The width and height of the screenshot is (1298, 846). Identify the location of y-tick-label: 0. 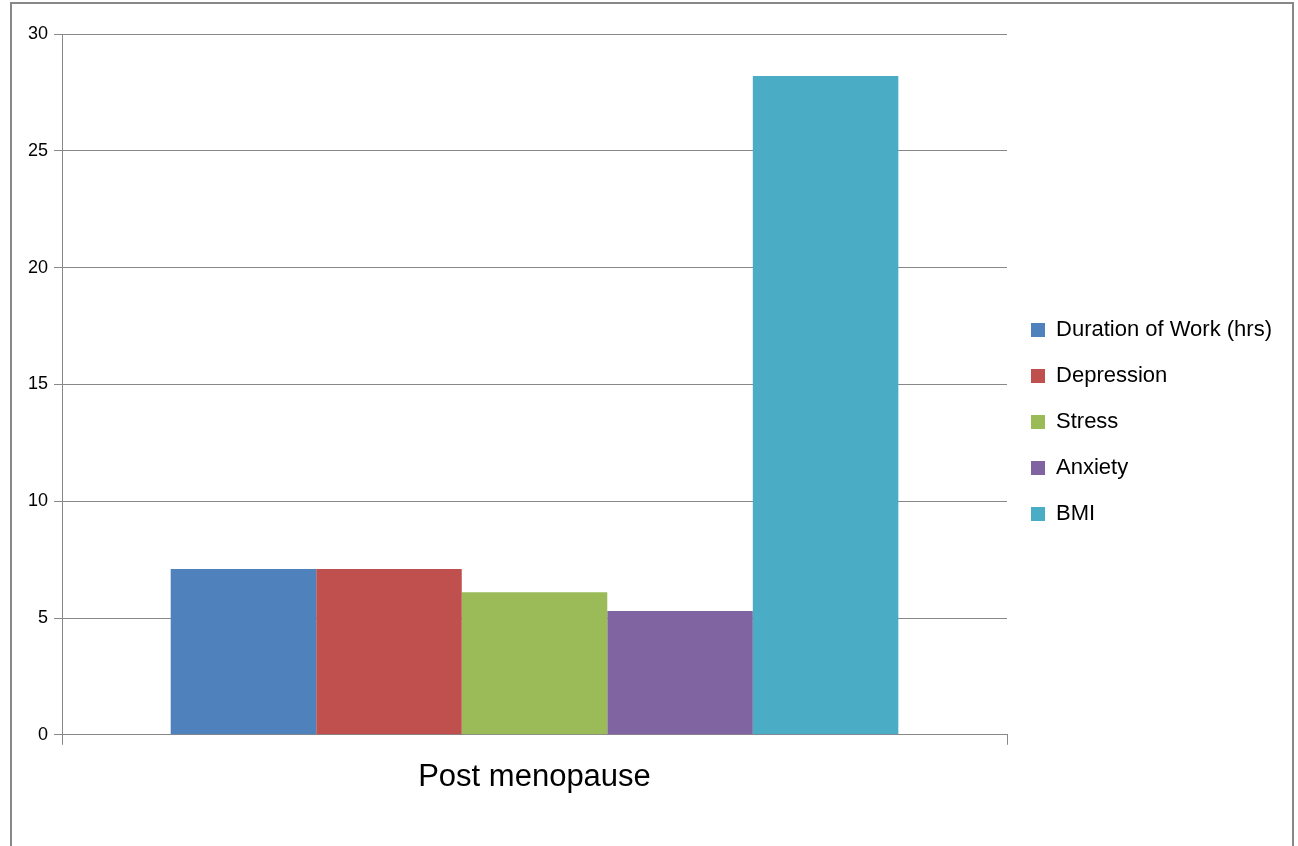
(43, 733).